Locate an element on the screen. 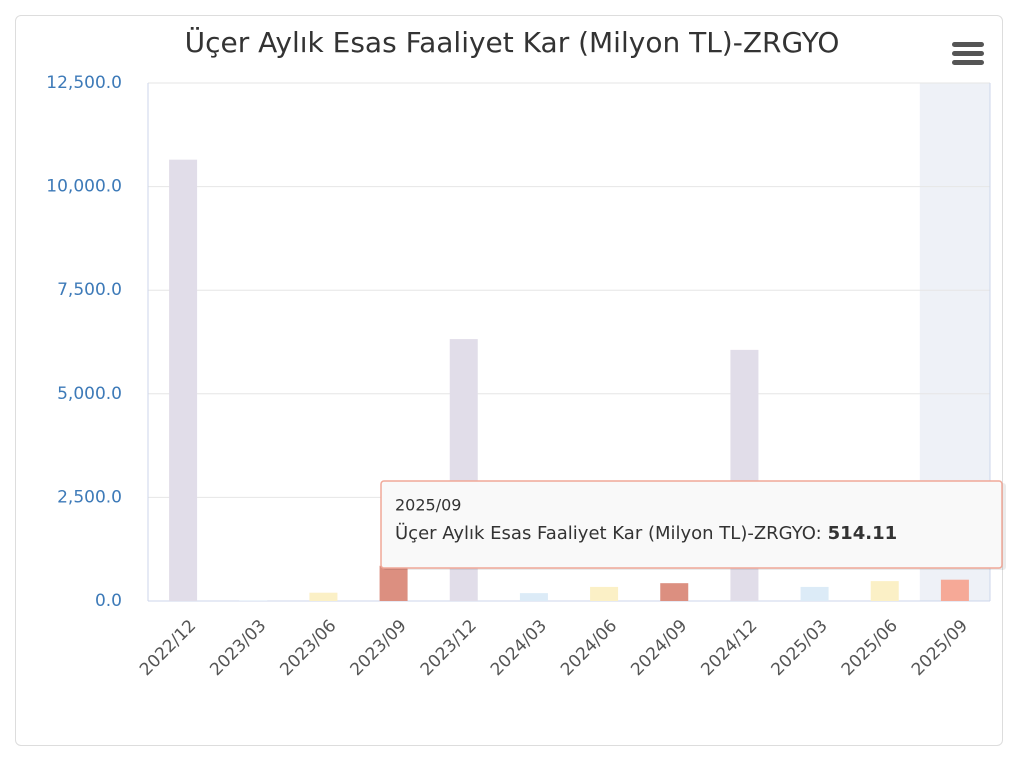 The width and height of the screenshot is (1024, 768). x-tick-label: 2024/09 is located at coordinates (659, 648).